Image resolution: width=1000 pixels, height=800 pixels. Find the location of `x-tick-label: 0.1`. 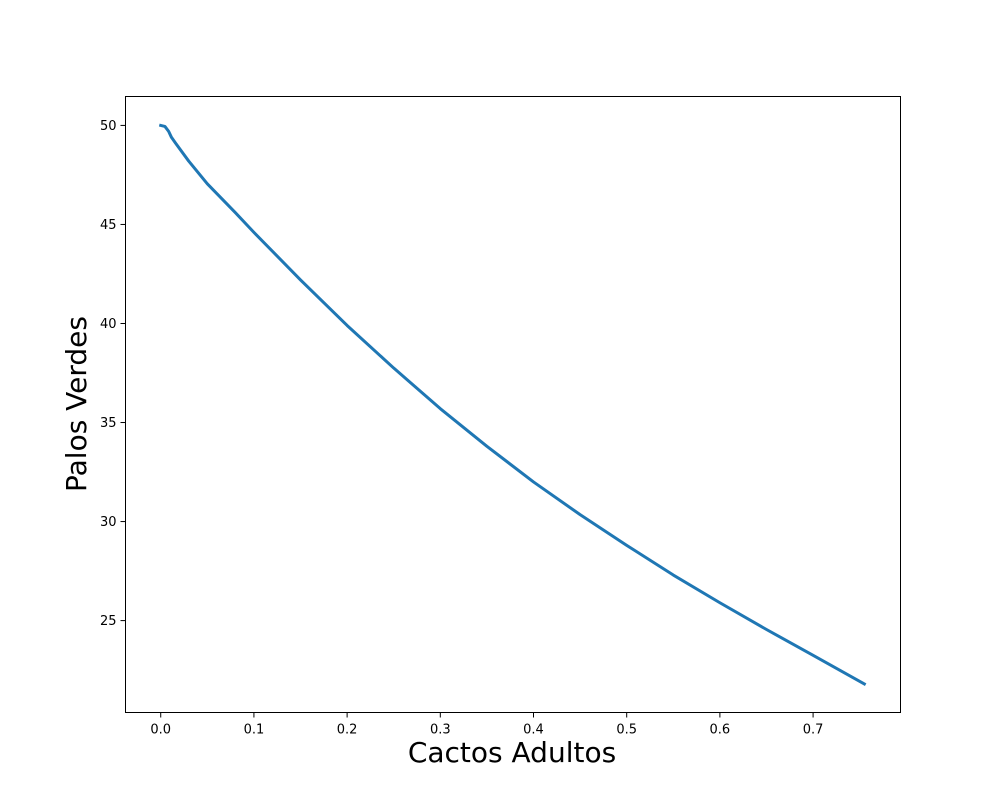

x-tick-label: 0.1 is located at coordinates (254, 730).